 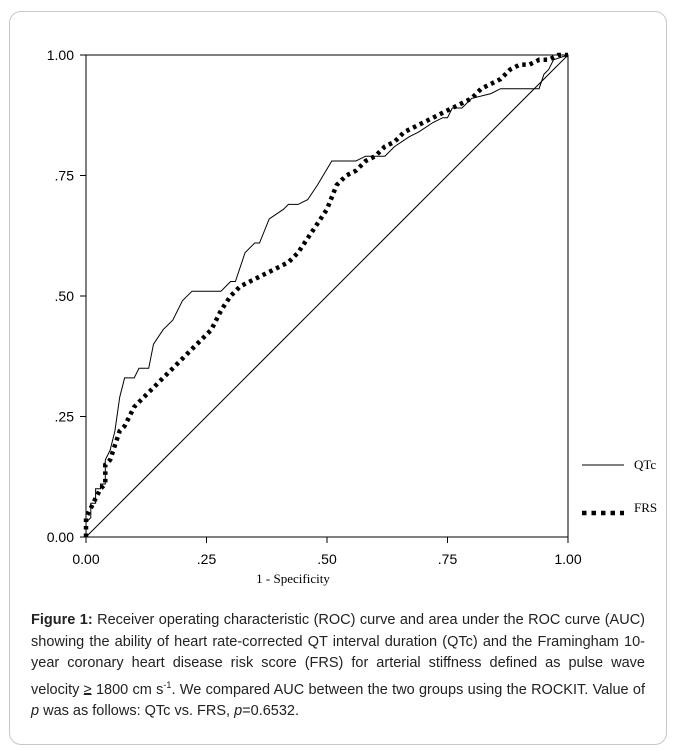 I want to click on x-tick-label: .25, so click(x=207, y=559).